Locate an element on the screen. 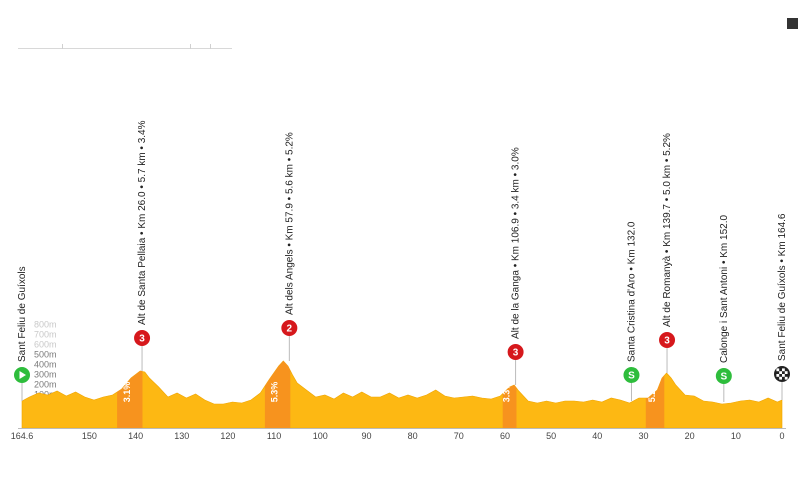 The image size is (800, 489). x-tick-label: 30 is located at coordinates (643, 436).